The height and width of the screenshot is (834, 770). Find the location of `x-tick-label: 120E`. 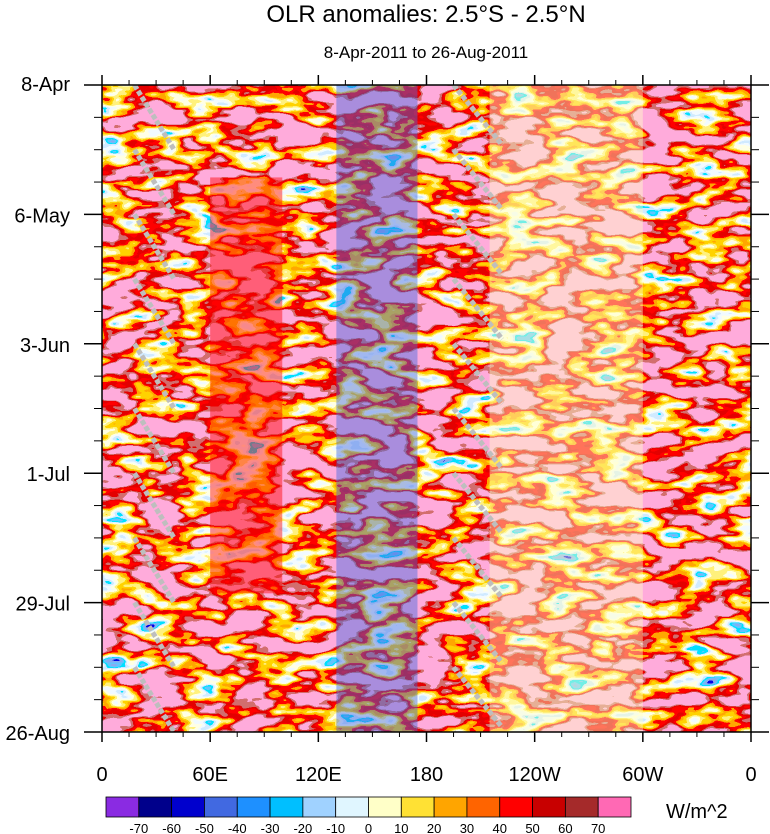

x-tick-label: 120E is located at coordinates (318, 775).